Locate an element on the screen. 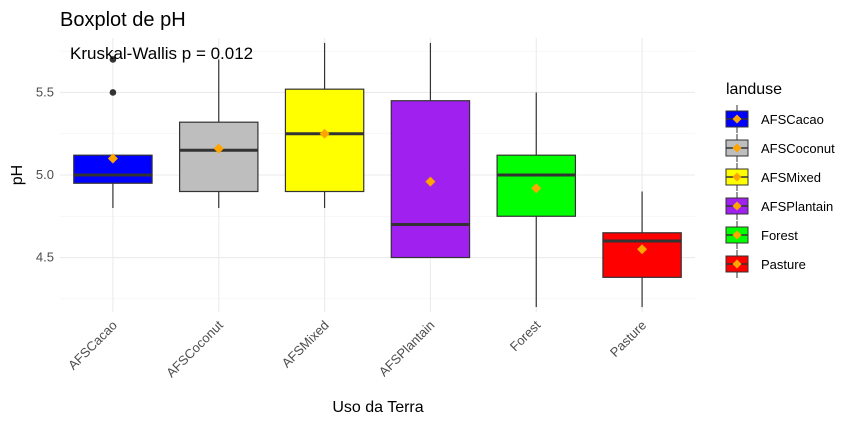 The image size is (861, 425). legend-label: Pasture is located at coordinates (783, 264).